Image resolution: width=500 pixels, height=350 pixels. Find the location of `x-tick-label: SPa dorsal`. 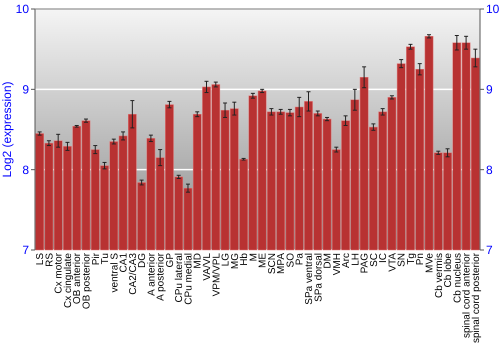

x-tick-label: SPa dorsal is located at coordinates (318, 277).